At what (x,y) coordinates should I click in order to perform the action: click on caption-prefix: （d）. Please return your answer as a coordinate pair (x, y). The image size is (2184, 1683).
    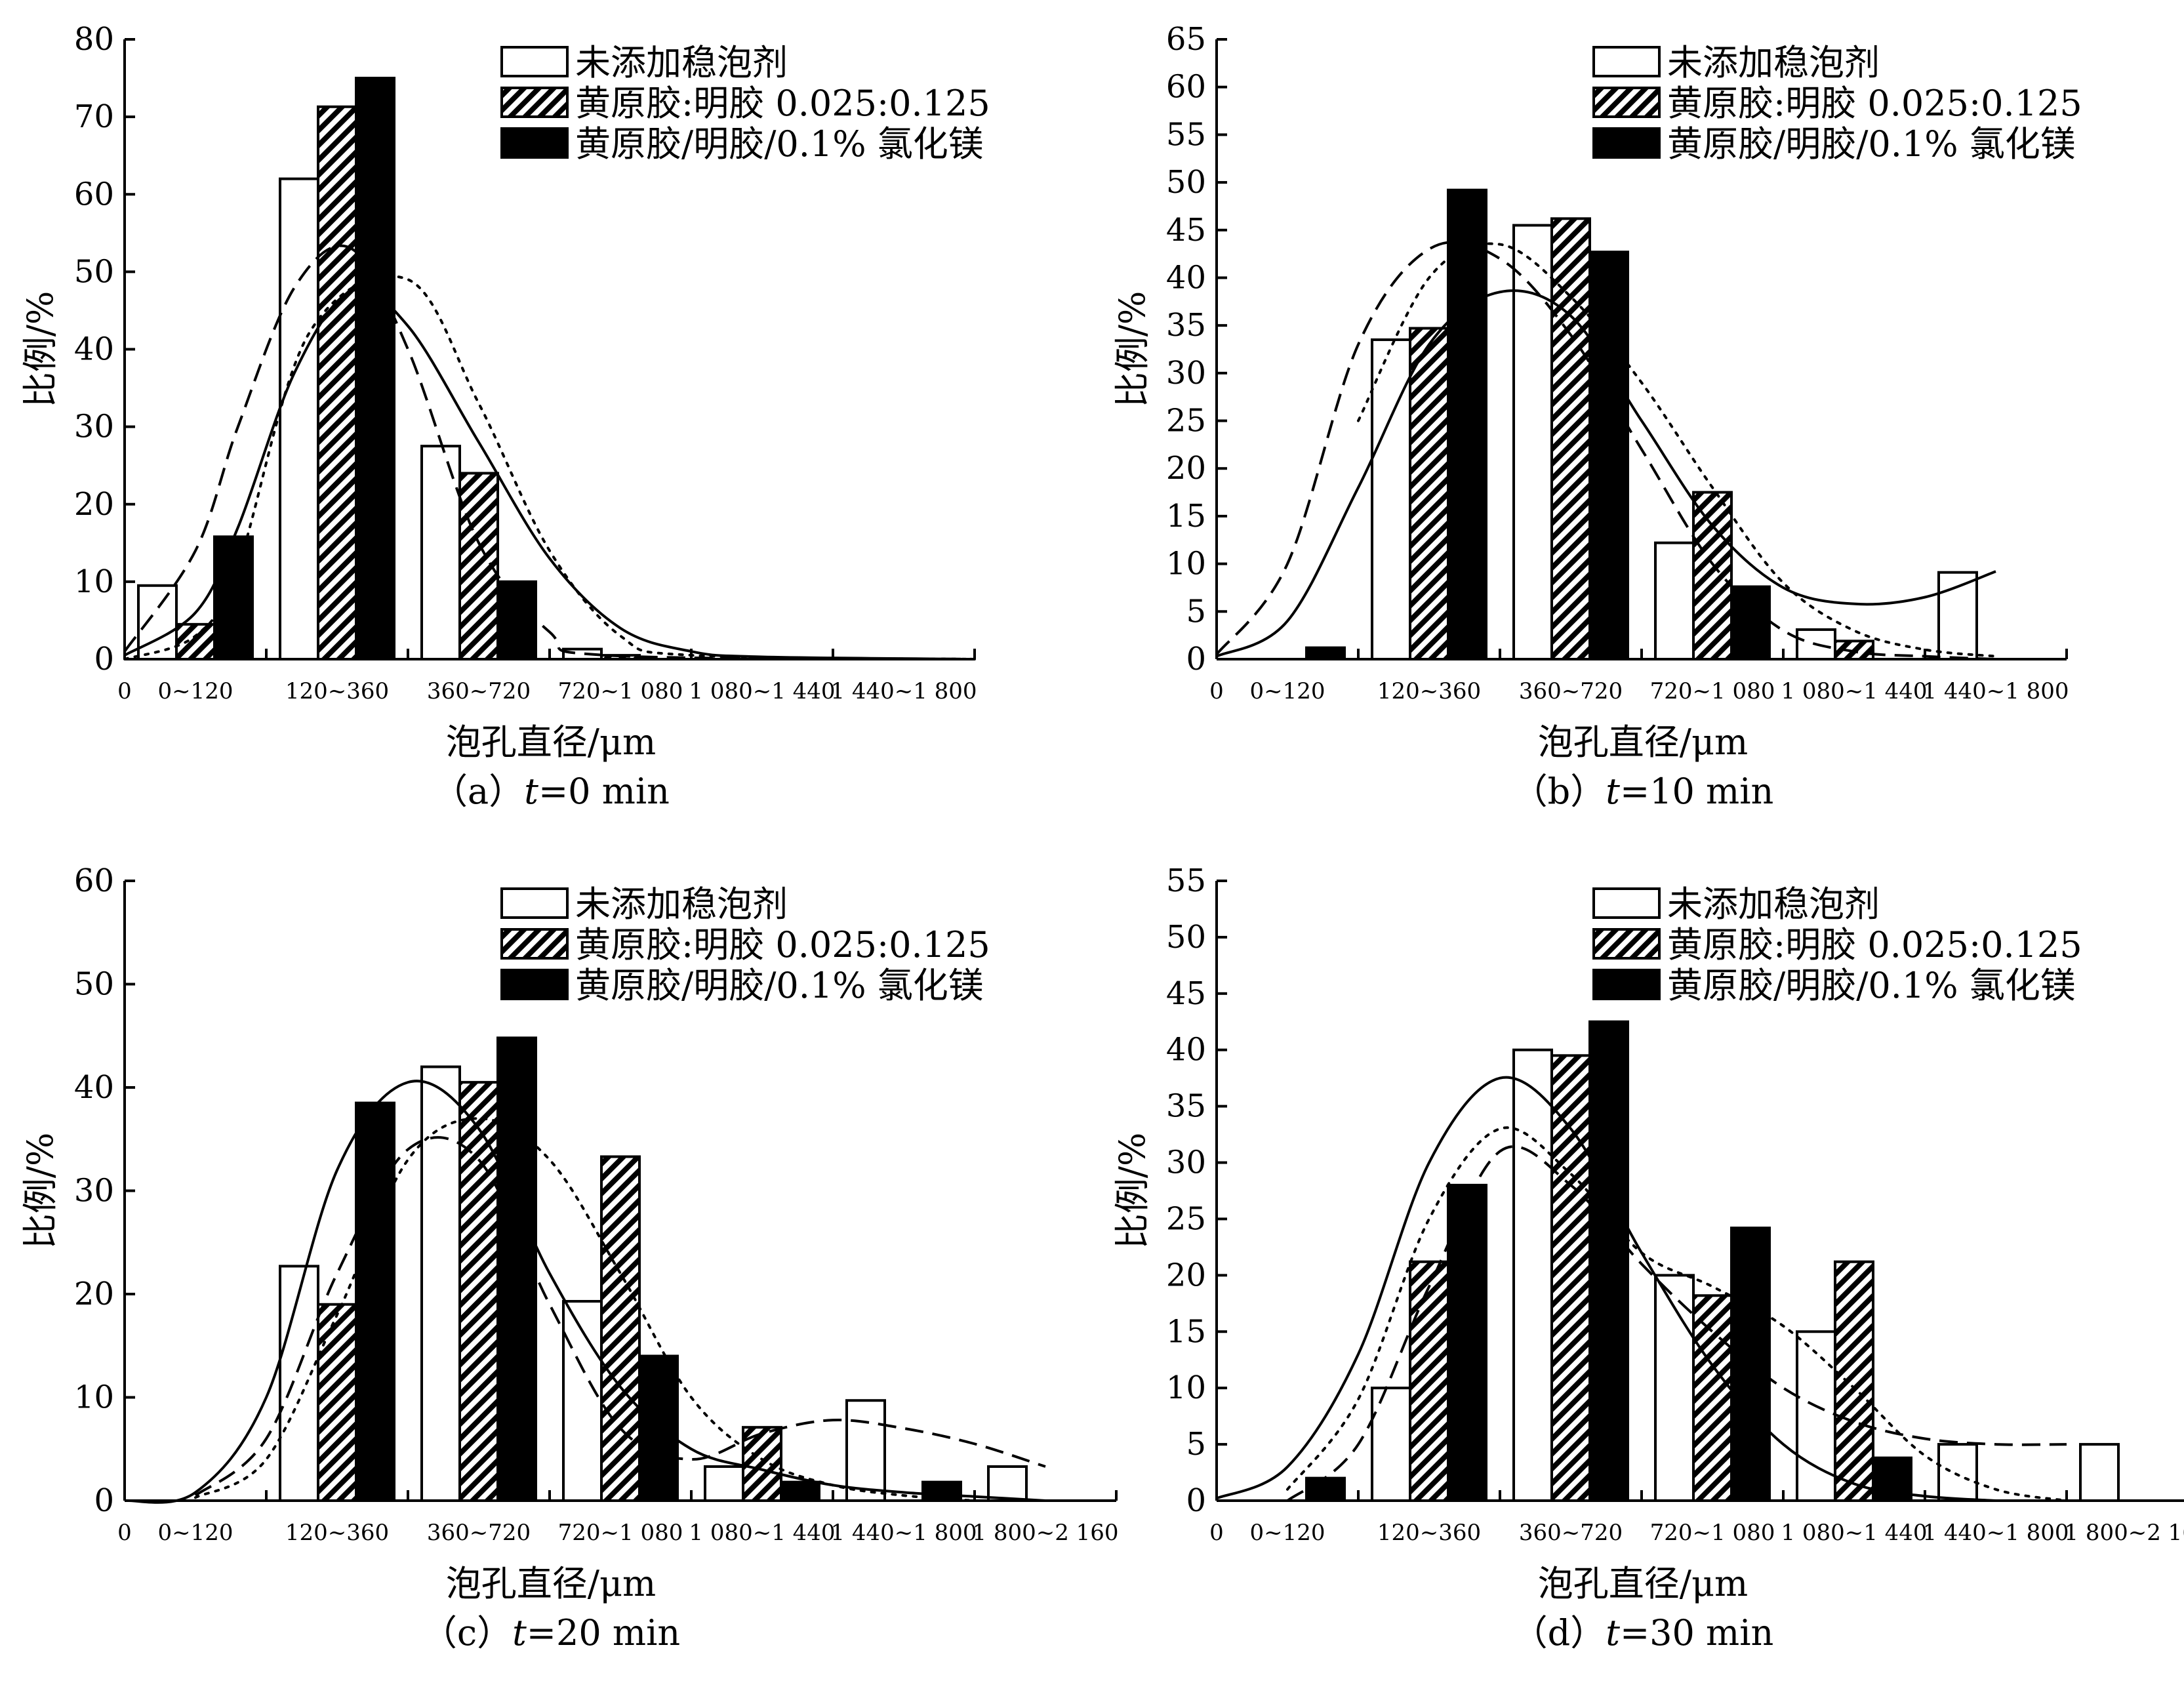
    Looking at the image, I should click on (1559, 1633).